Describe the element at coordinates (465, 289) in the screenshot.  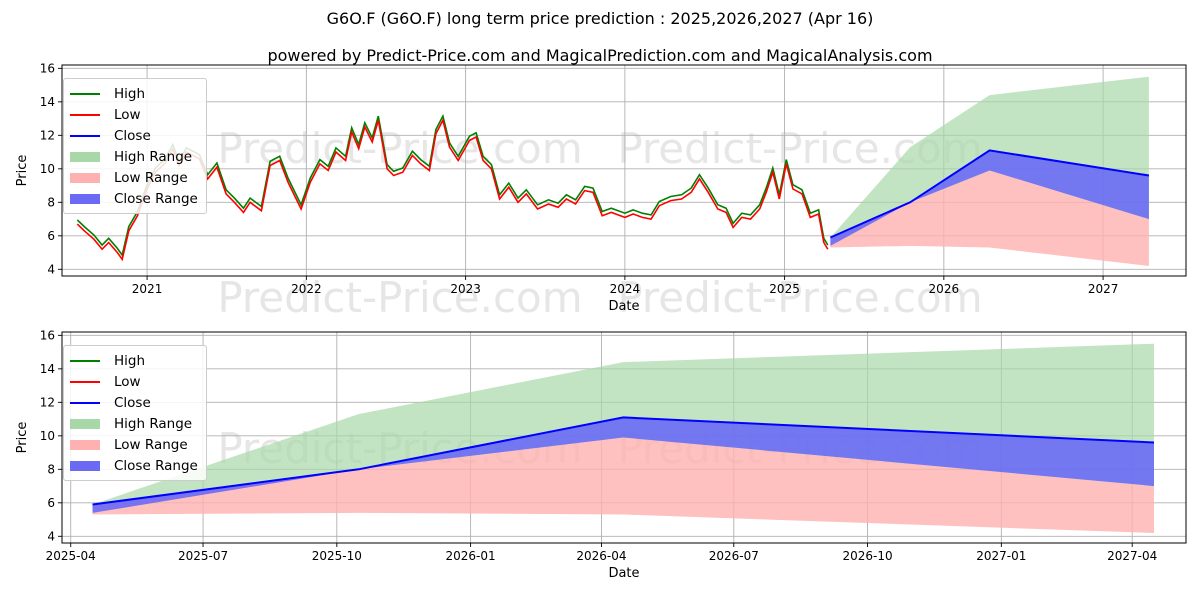
I see `x-tick-label: 2023` at that location.